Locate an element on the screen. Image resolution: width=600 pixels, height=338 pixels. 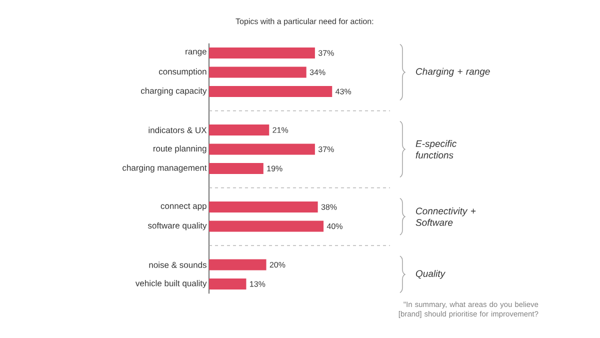
y-tick-label: route planning is located at coordinates (179, 149).